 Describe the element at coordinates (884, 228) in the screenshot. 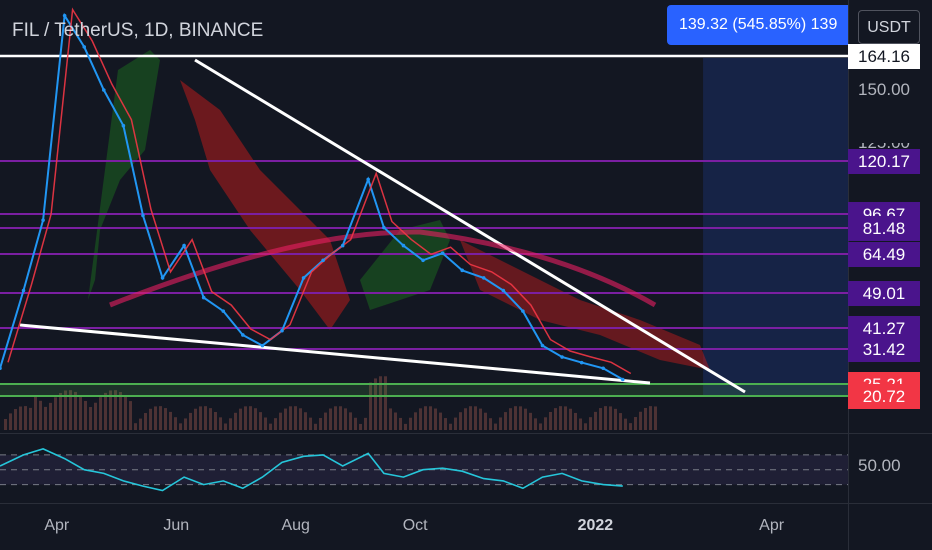

I see `price-tag-81-48: 81.48` at that location.